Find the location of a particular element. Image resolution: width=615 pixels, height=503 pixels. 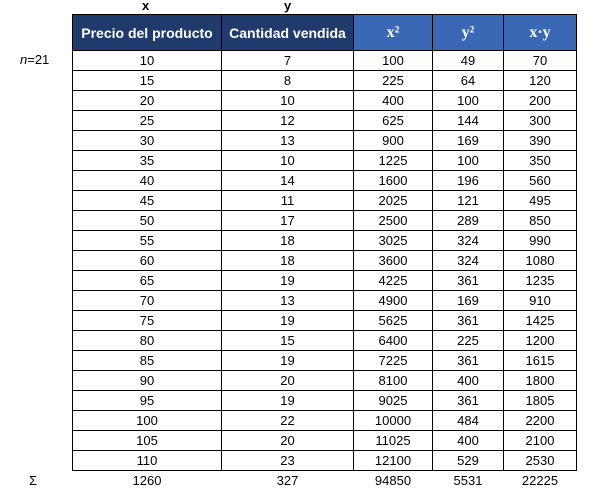

header-cell: x·y is located at coordinates (540, 32).